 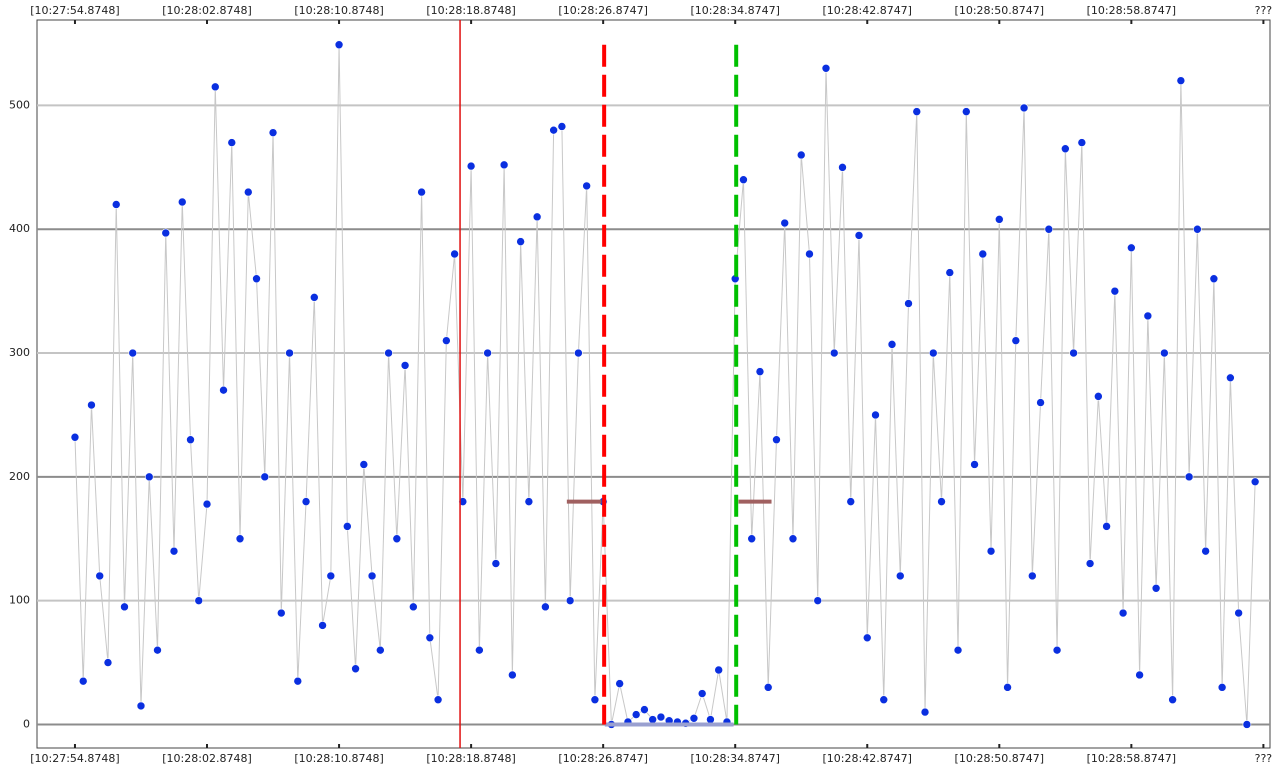 I want to click on x-tick-label-bottom: [10:27:54.8748], so click(x=74, y=758).